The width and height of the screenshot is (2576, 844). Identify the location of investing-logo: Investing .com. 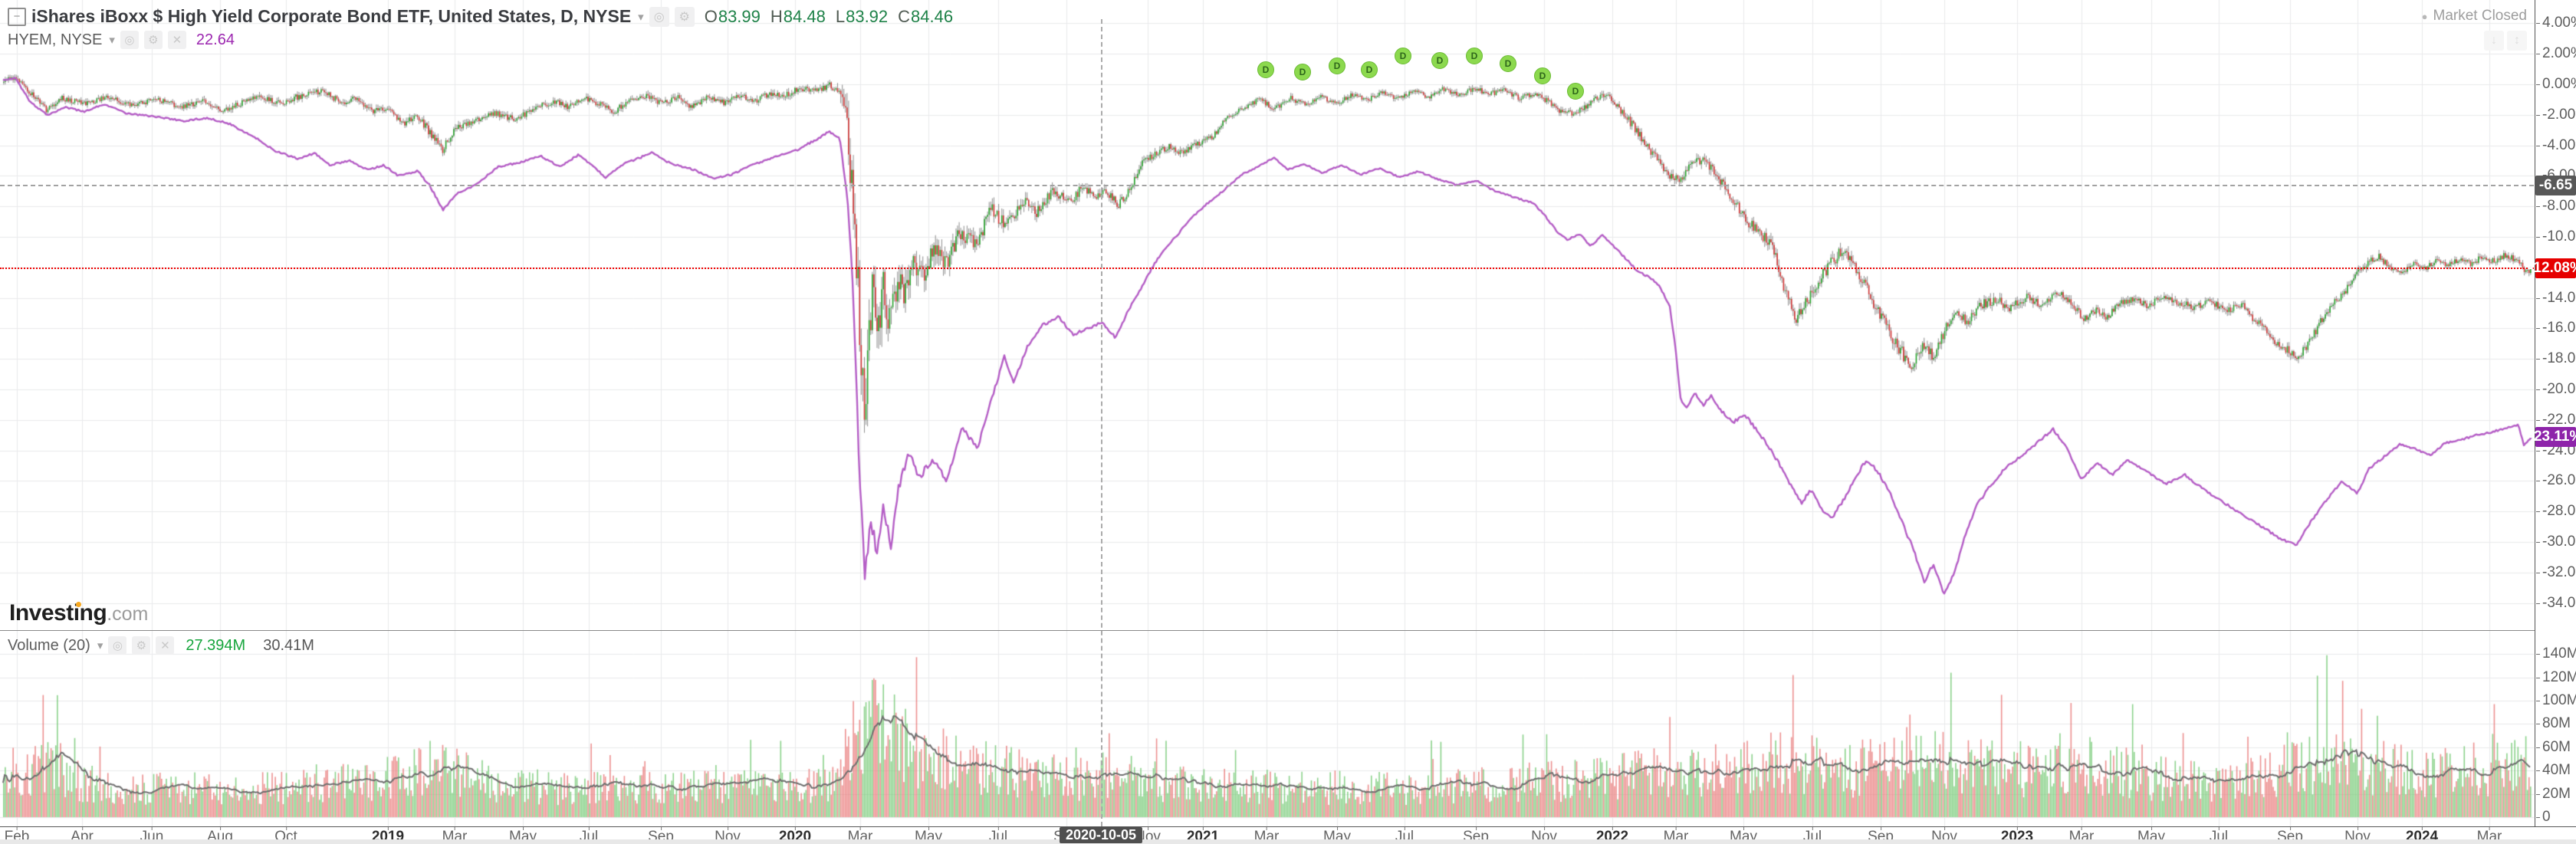
(79, 613).